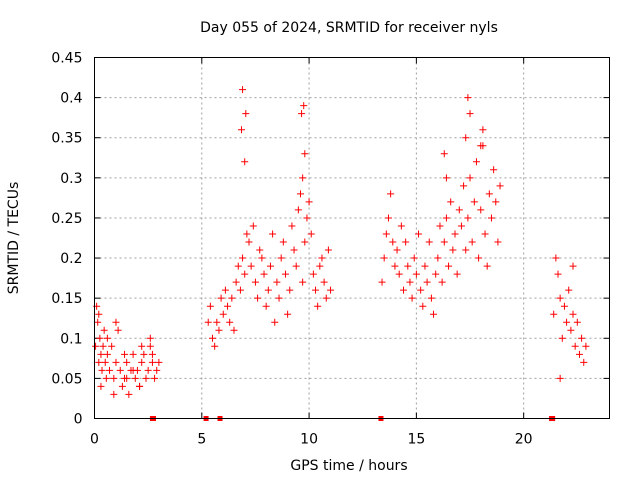  What do you see at coordinates (348, 466) in the screenshot?
I see `x-axis-label: GPS time / hours` at bounding box center [348, 466].